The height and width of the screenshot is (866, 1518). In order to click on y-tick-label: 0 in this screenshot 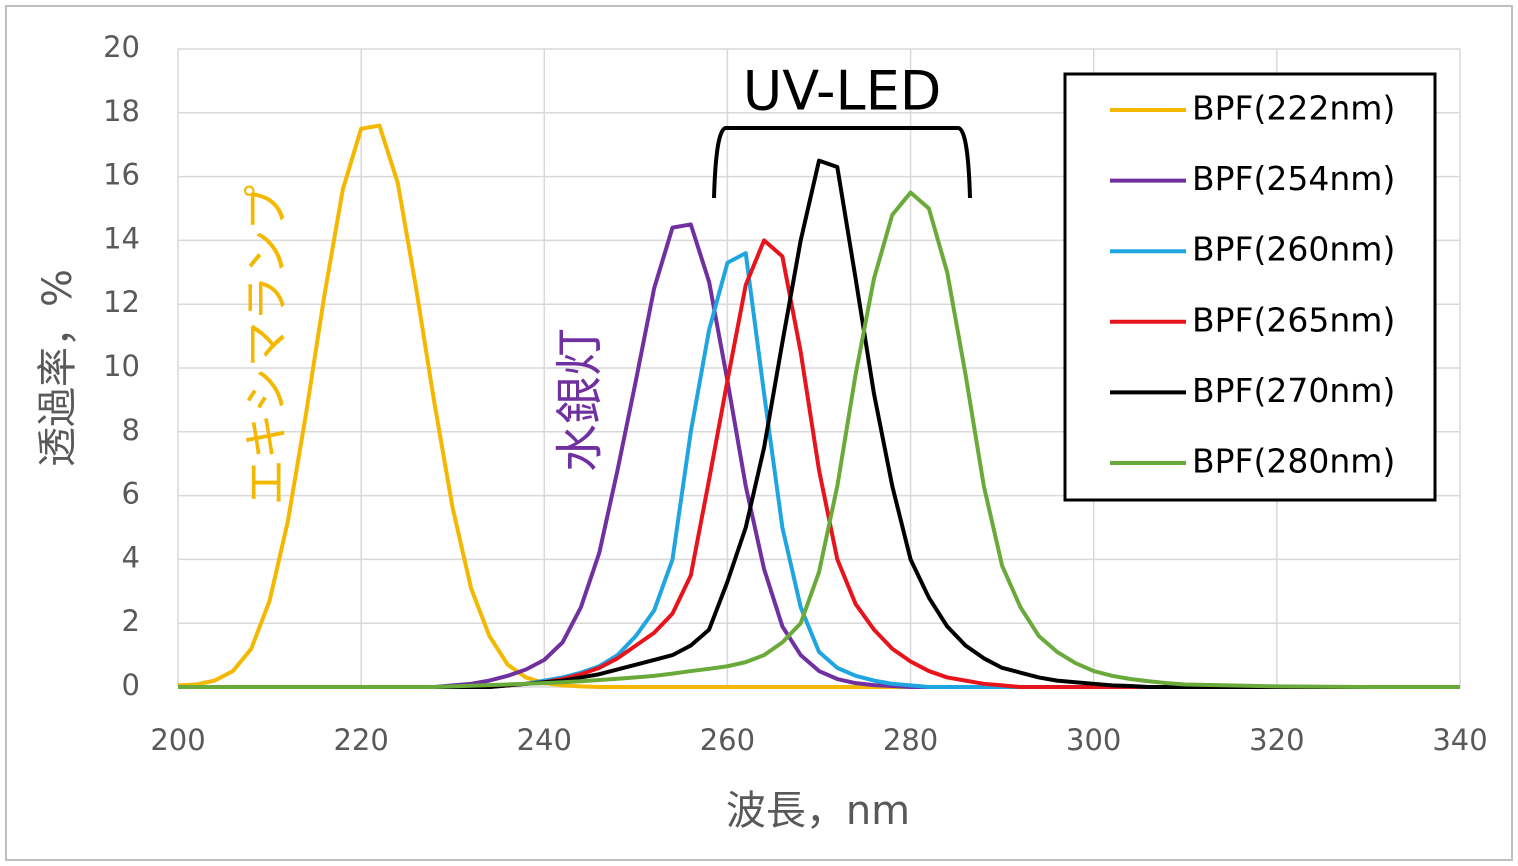, I will do `click(131, 685)`.